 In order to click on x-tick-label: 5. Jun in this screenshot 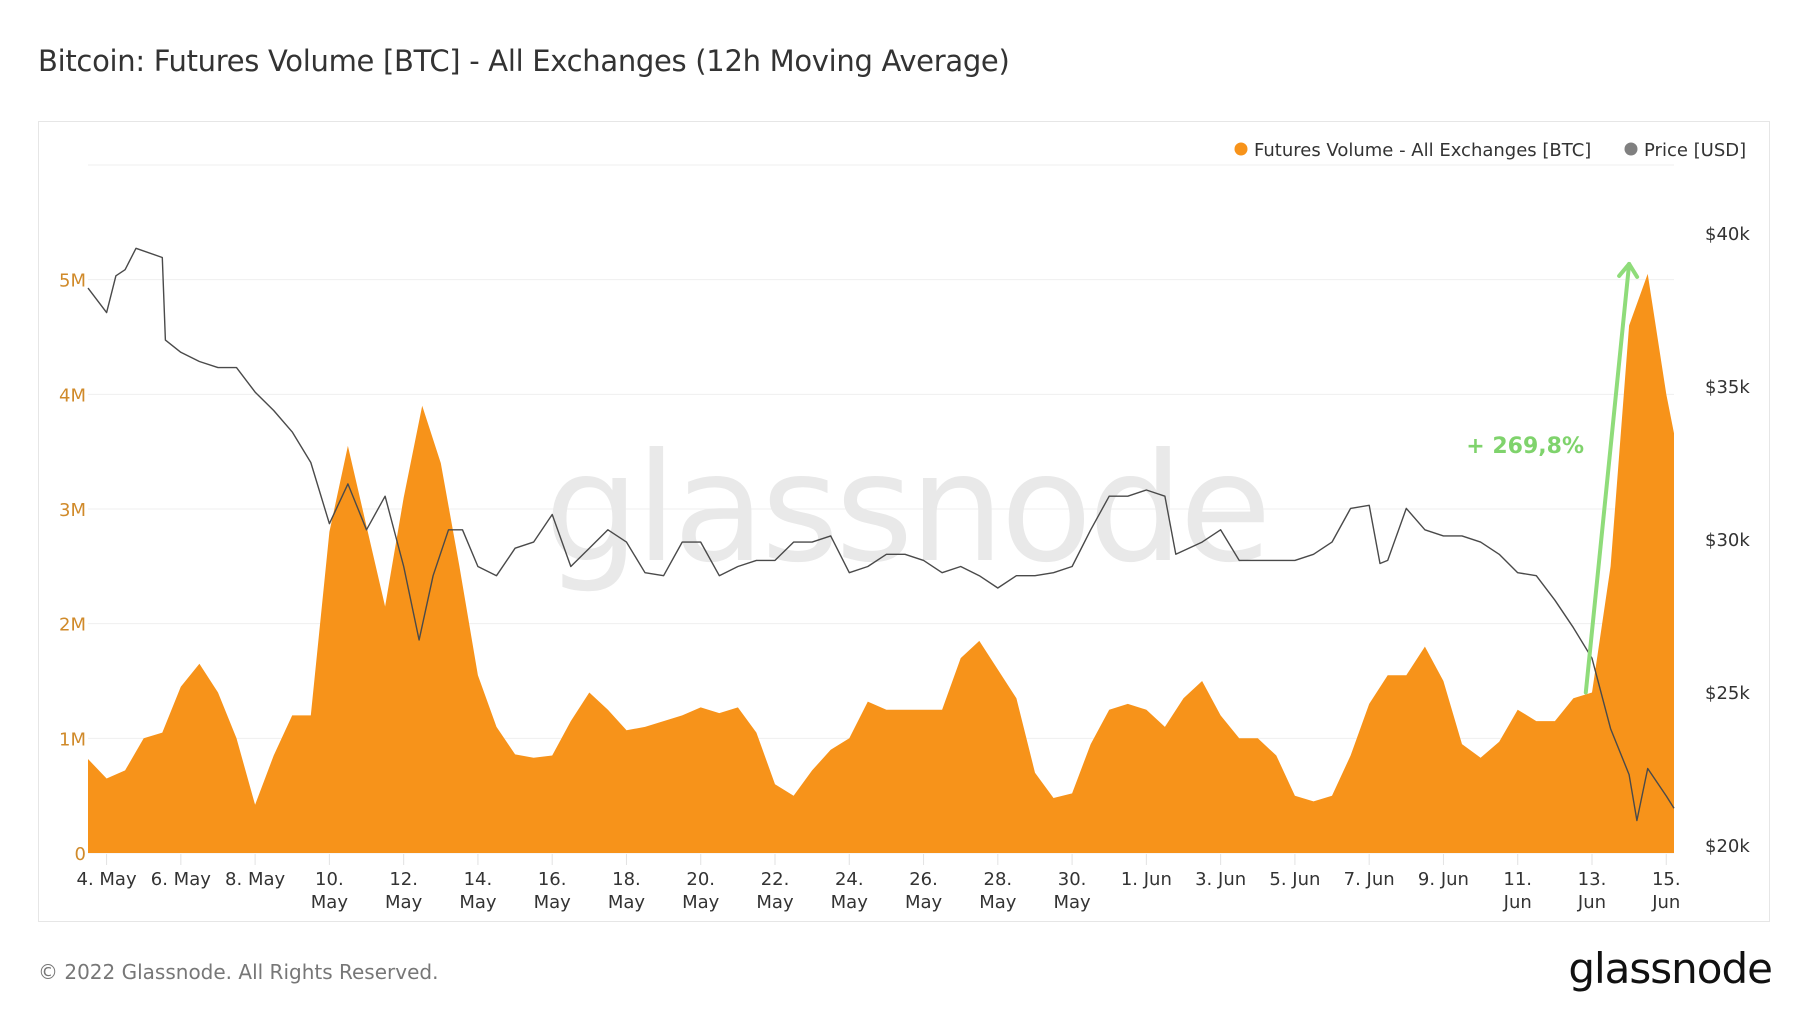, I will do `click(1294, 879)`.